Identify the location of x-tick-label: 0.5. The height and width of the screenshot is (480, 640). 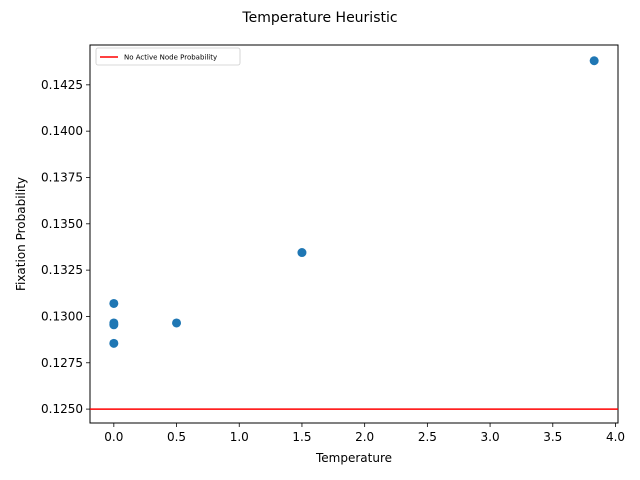
(176, 437).